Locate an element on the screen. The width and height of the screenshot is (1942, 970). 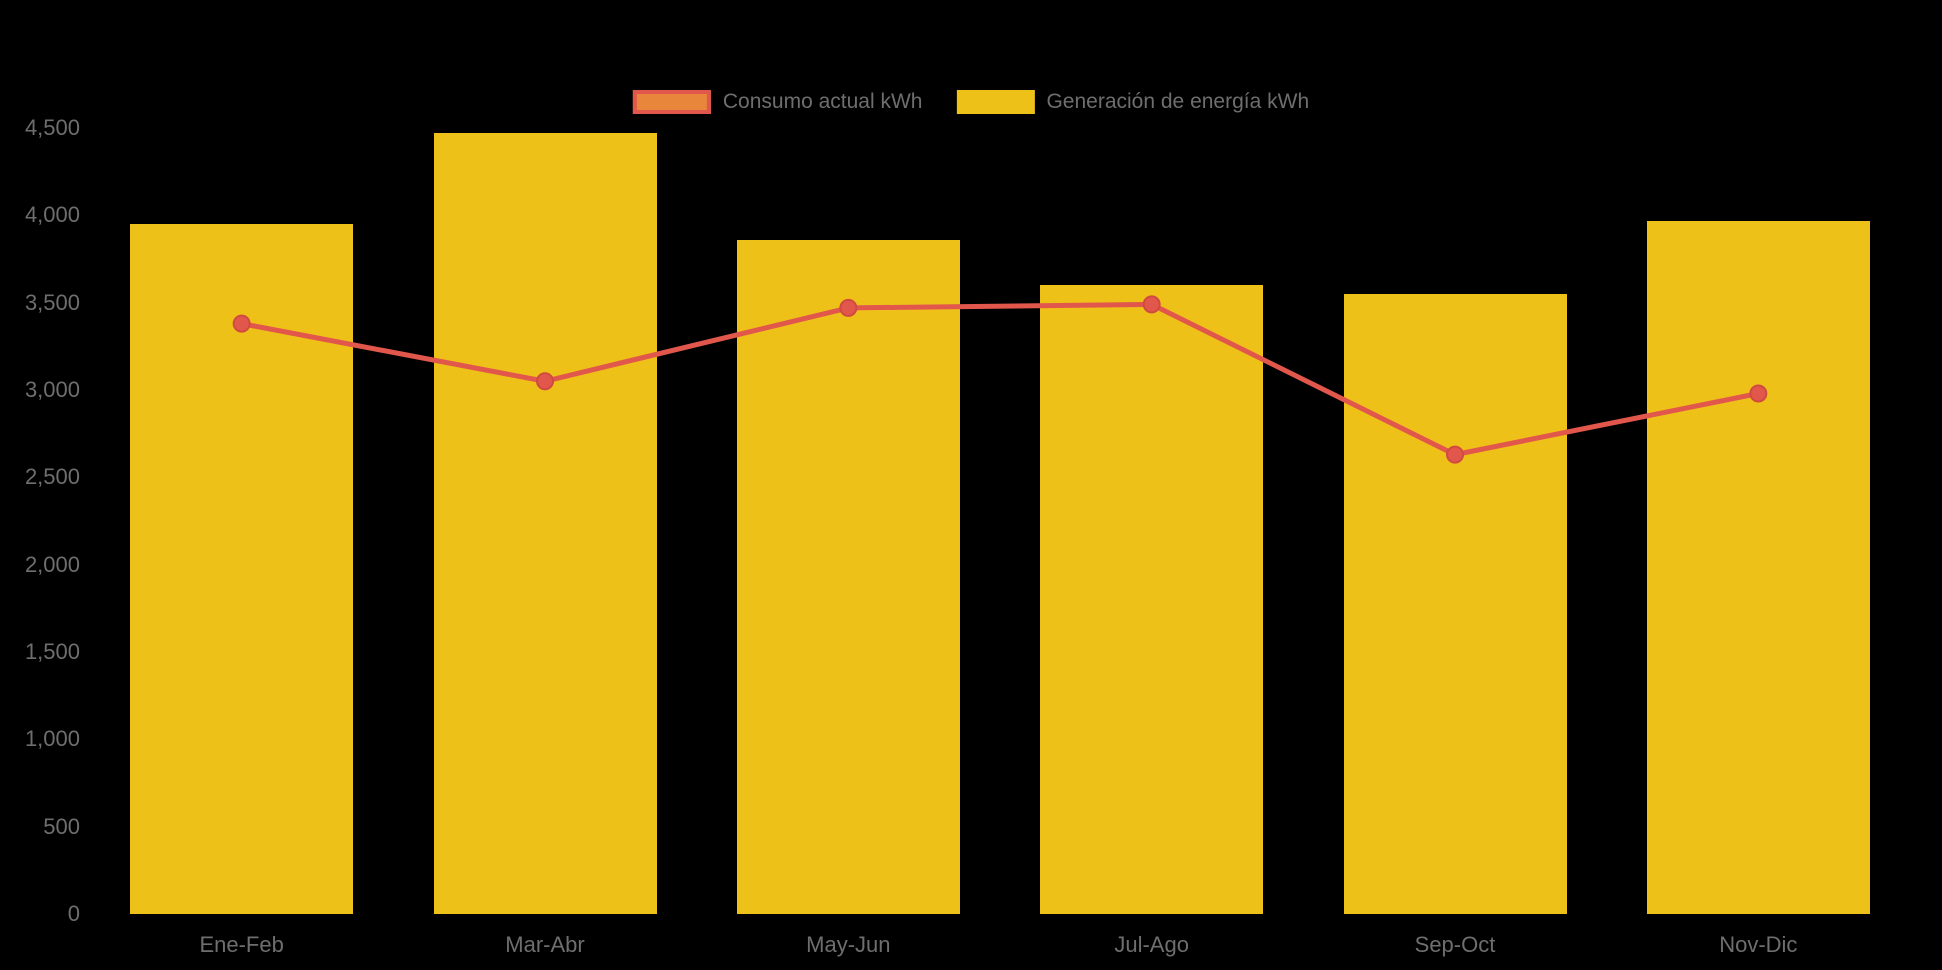
x-tick-label: Sep-Oct is located at coordinates (1455, 944).